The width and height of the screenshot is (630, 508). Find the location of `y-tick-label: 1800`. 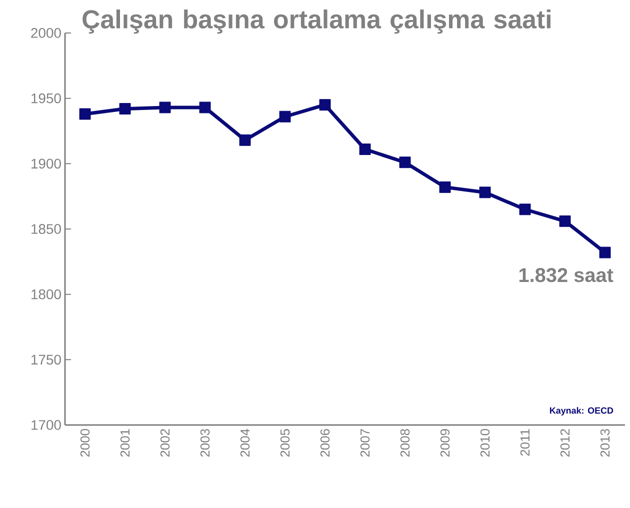

y-tick-label: 1800 is located at coordinates (46, 294).